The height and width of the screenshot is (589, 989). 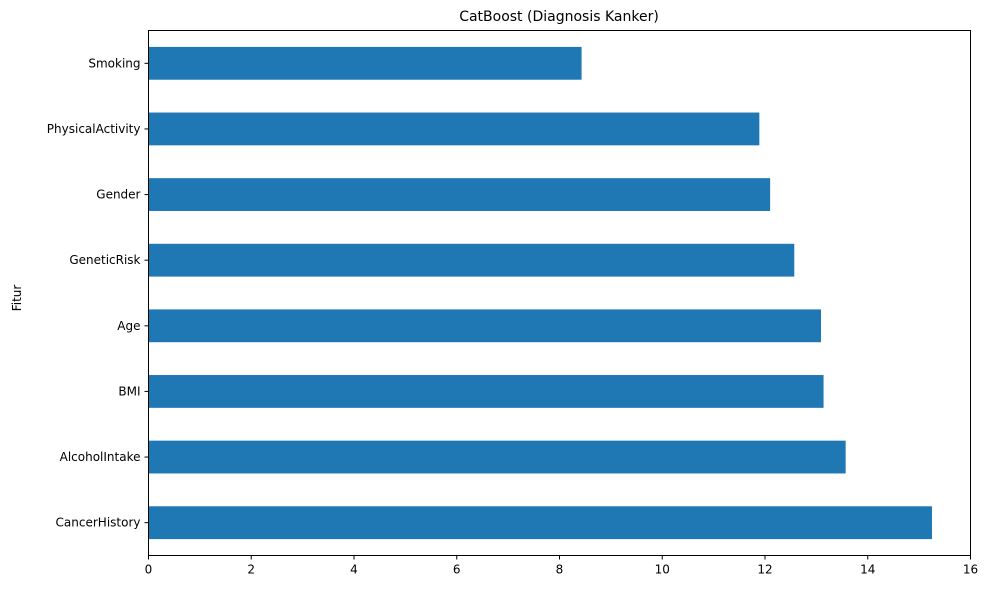 What do you see at coordinates (970, 570) in the screenshot?
I see `x-tick-label: 16` at bounding box center [970, 570].